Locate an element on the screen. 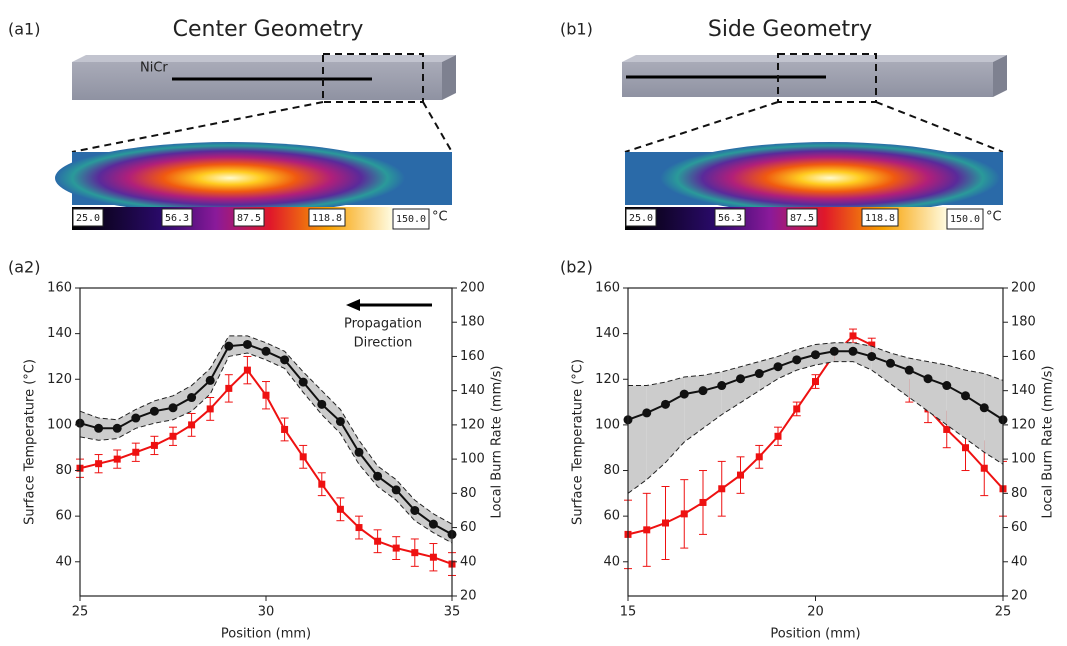 Image resolution: width=1067 pixels, height=646 pixels. slab-top is located at coordinates (264, 58).